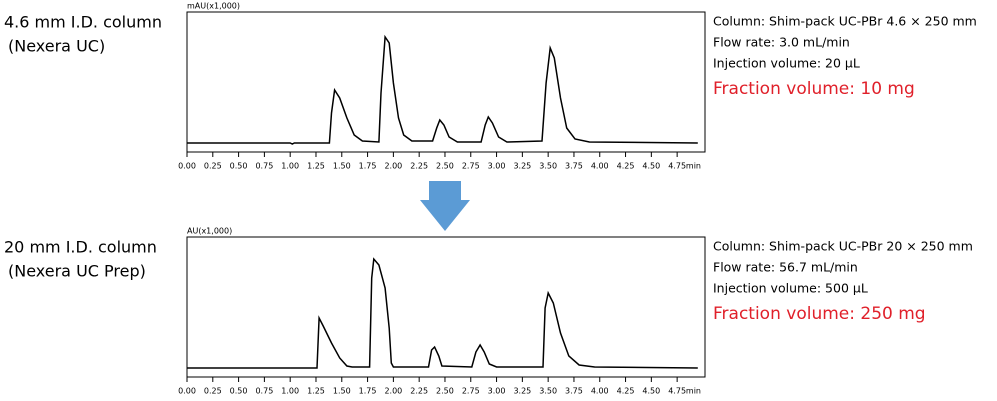  I want to click on y-axis-label: mAU(x1,000), so click(213, 6).